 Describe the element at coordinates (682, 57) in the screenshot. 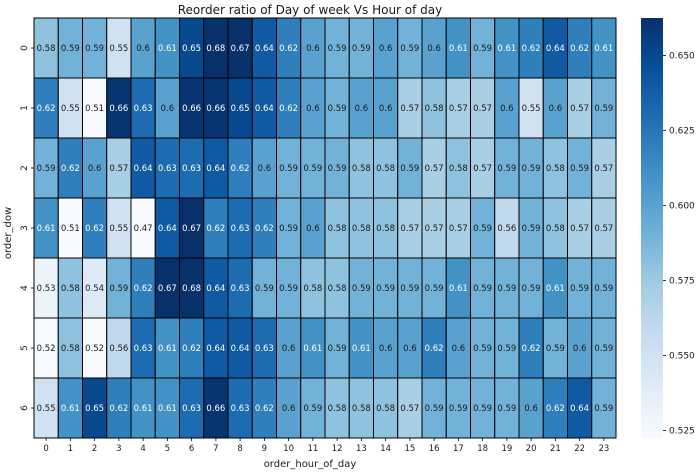

I see `colorbar-tick-label: 0.650` at that location.